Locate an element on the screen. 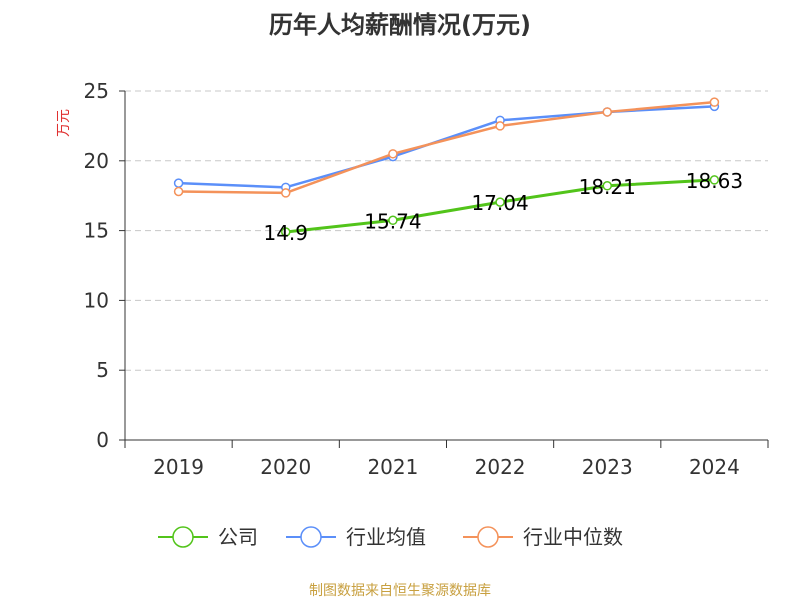 This screenshot has height=600, width=800. data-labels: 14.9 15.74 17.04 18.21 18.63 is located at coordinates (503, 207).